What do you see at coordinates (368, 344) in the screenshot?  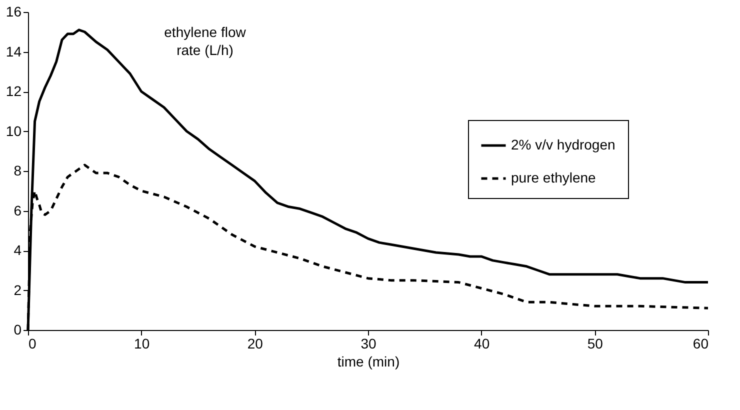 I see `x-tick-label: 30` at bounding box center [368, 344].